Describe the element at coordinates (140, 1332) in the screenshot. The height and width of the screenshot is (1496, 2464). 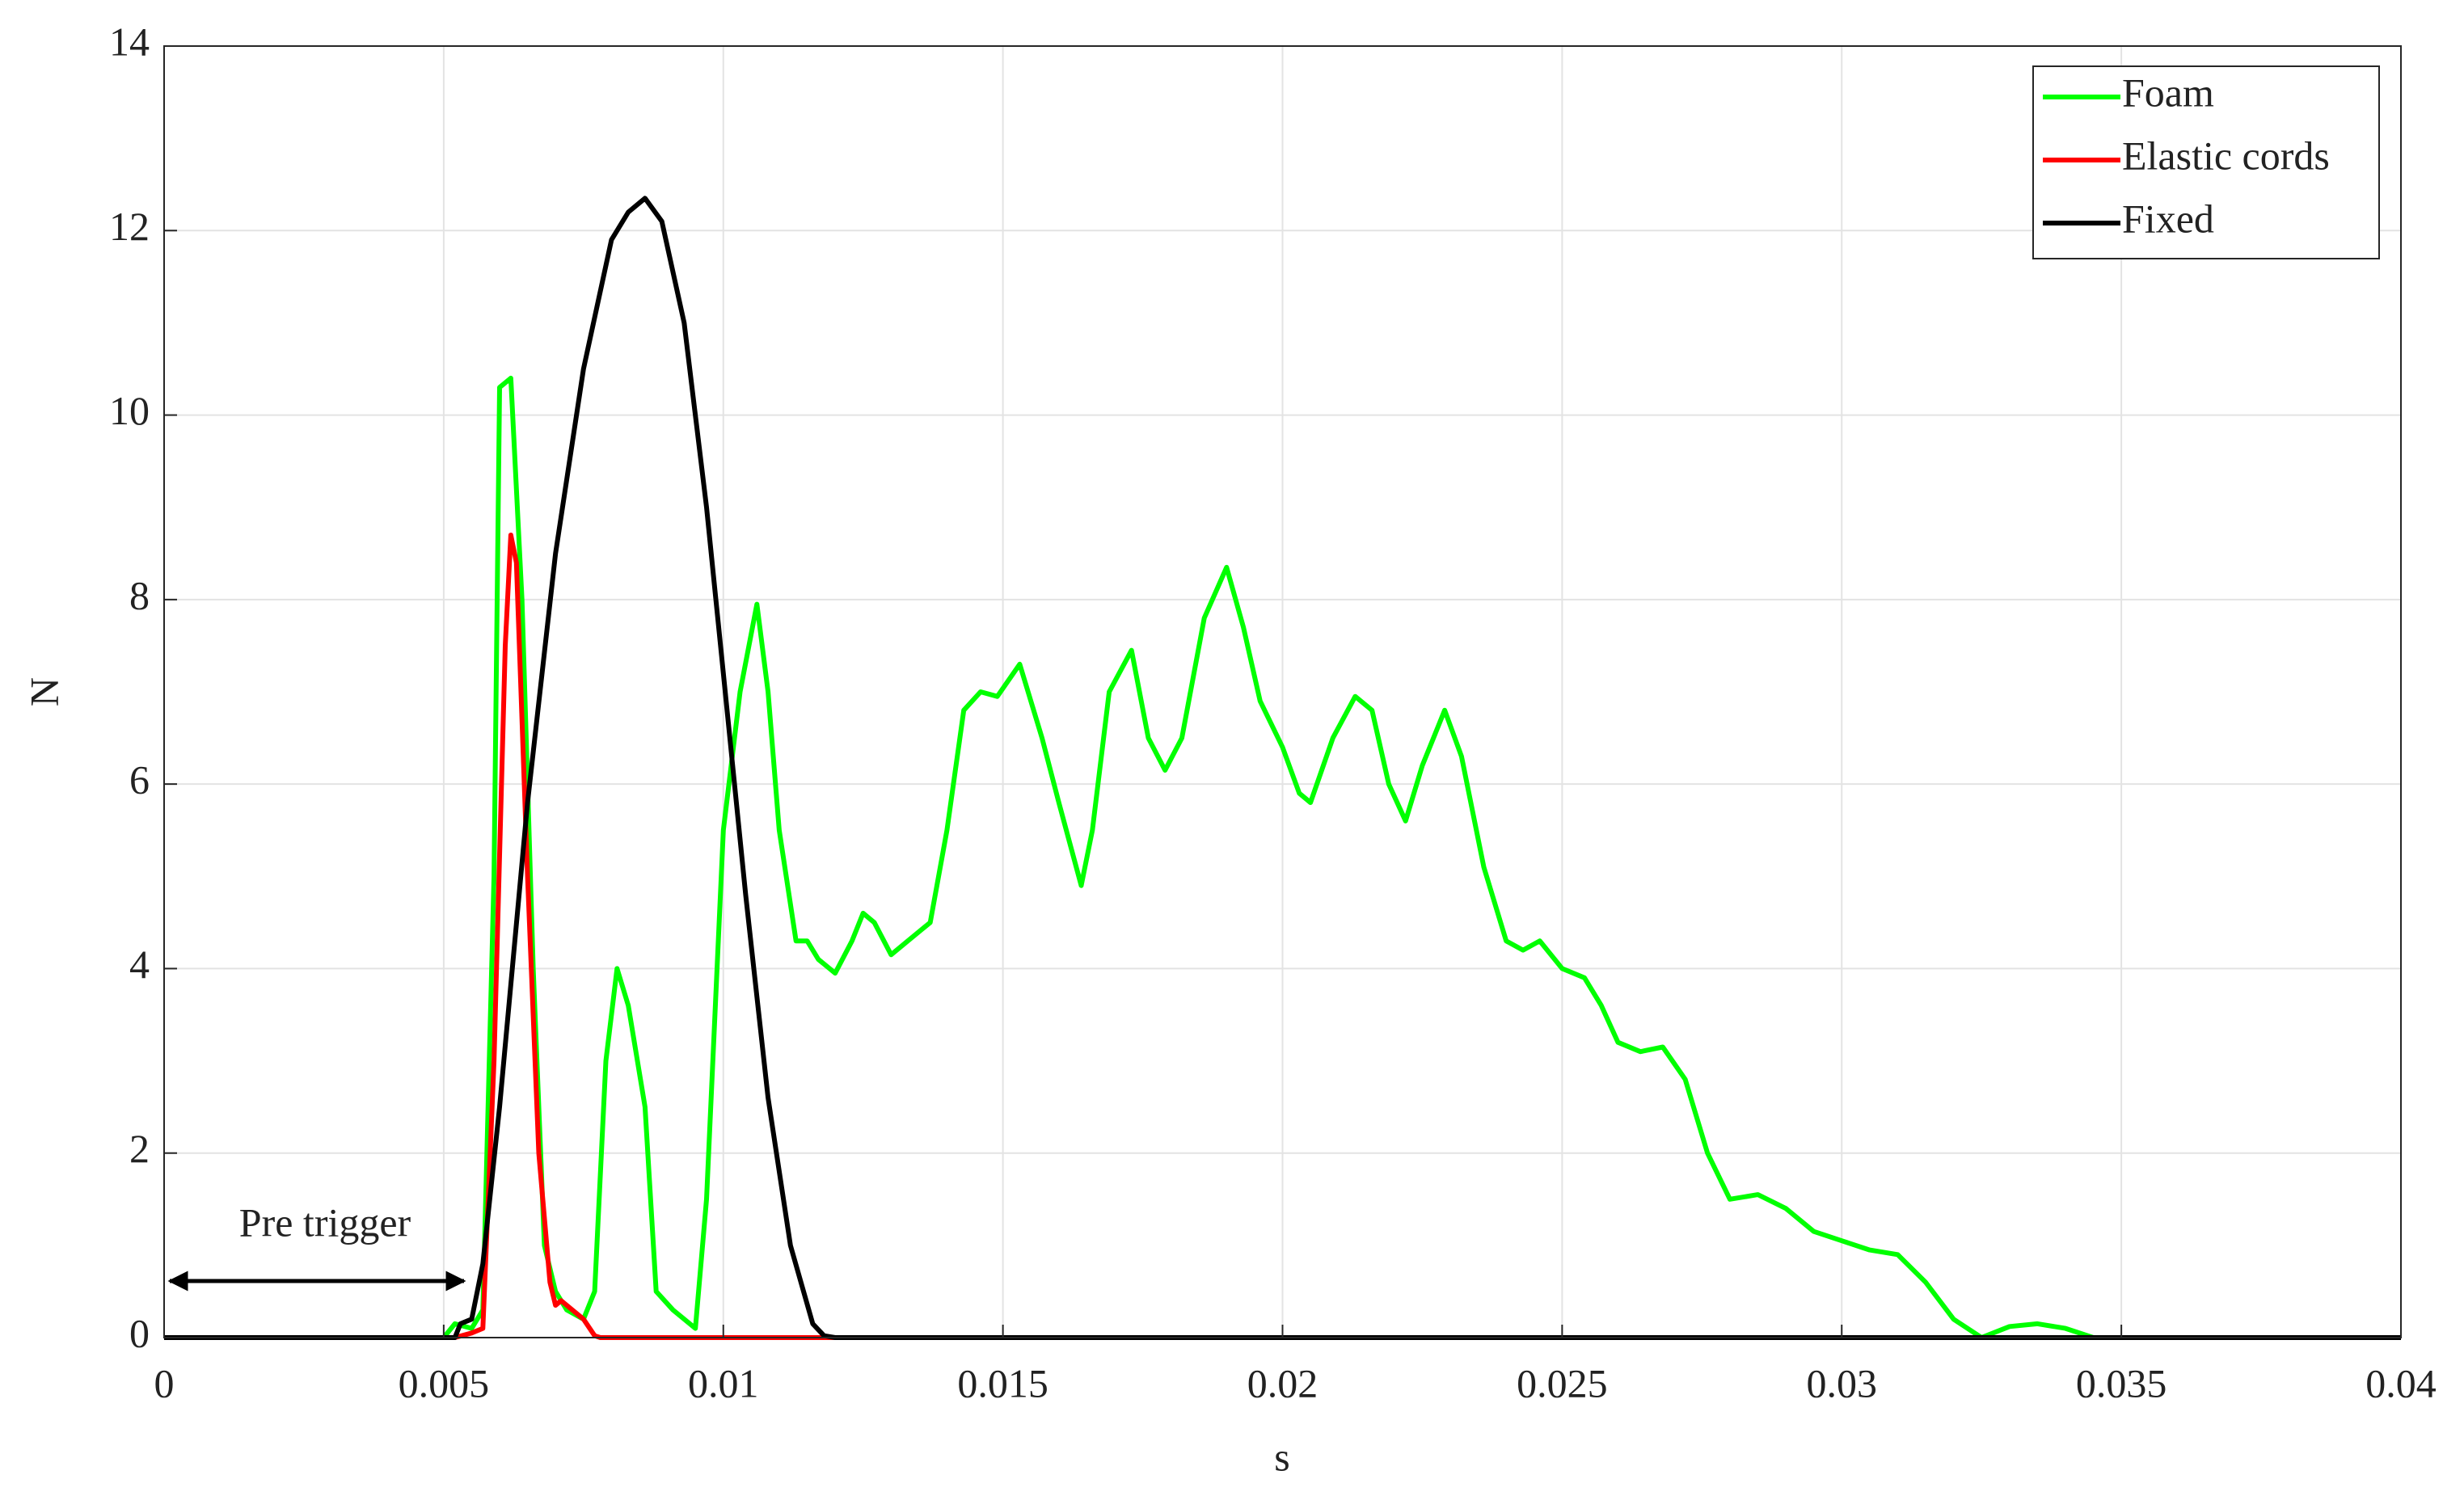
I see `y-tick-label: 0` at that location.